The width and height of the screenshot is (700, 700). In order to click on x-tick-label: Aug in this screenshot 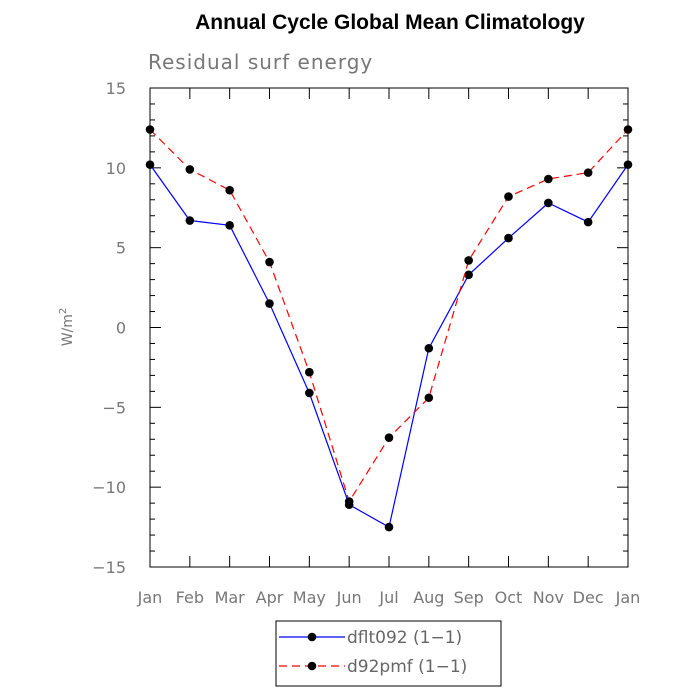, I will do `click(428, 597)`.